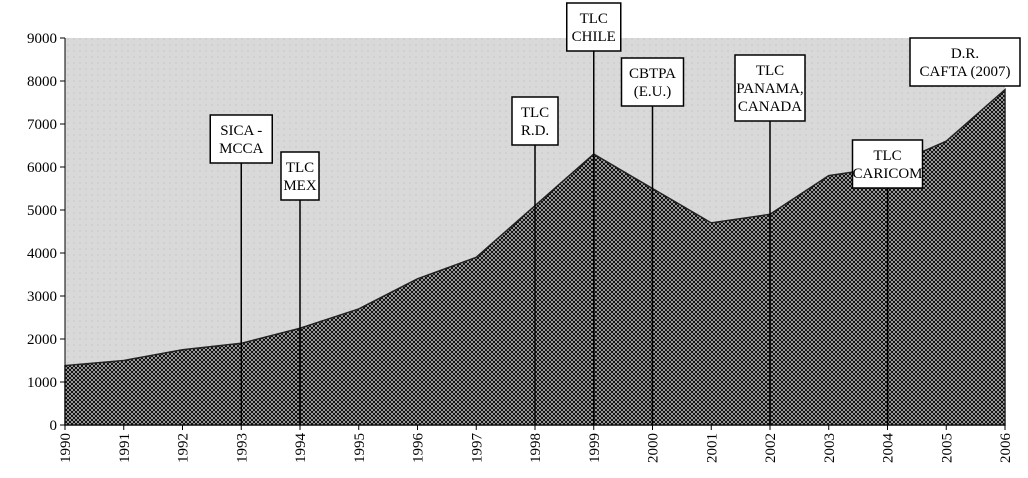 This screenshot has height=478, width=1028. I want to click on annotation-text: SICA -, so click(241, 131).